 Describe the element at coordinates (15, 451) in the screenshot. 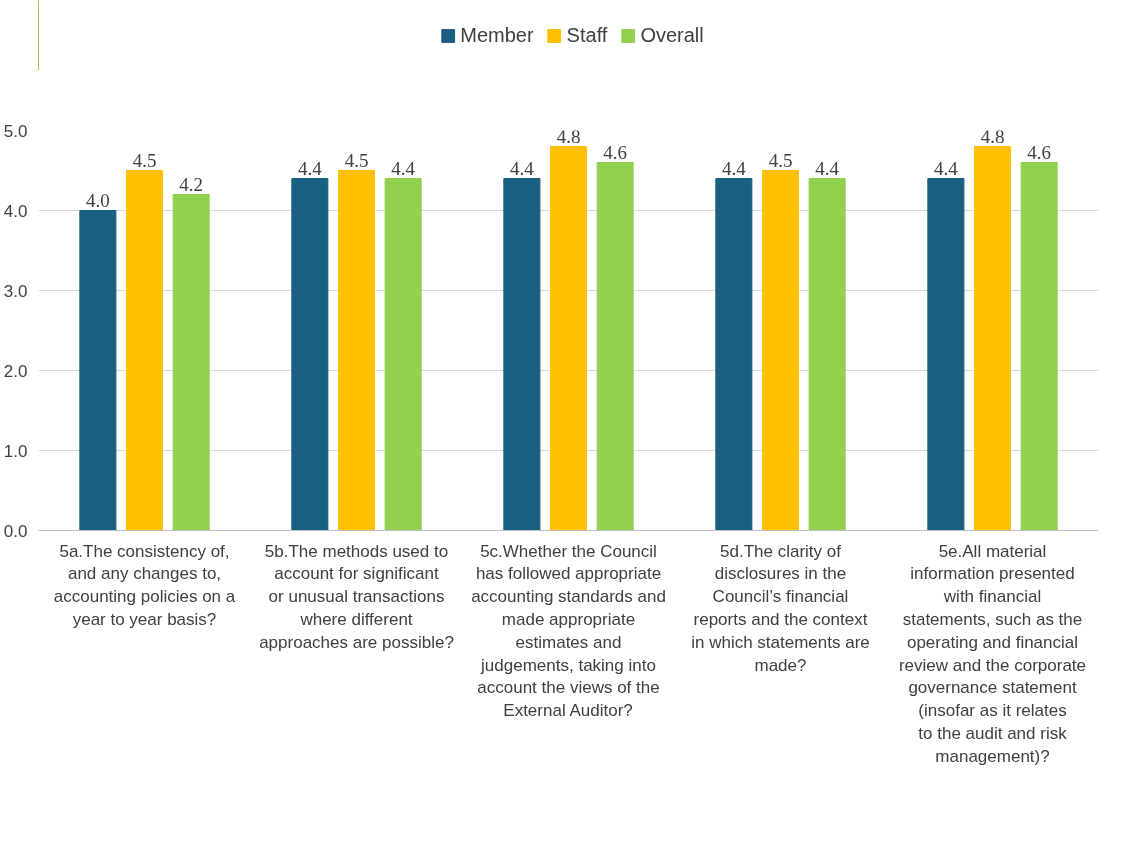

I see `y-tick-label: 1.0` at that location.